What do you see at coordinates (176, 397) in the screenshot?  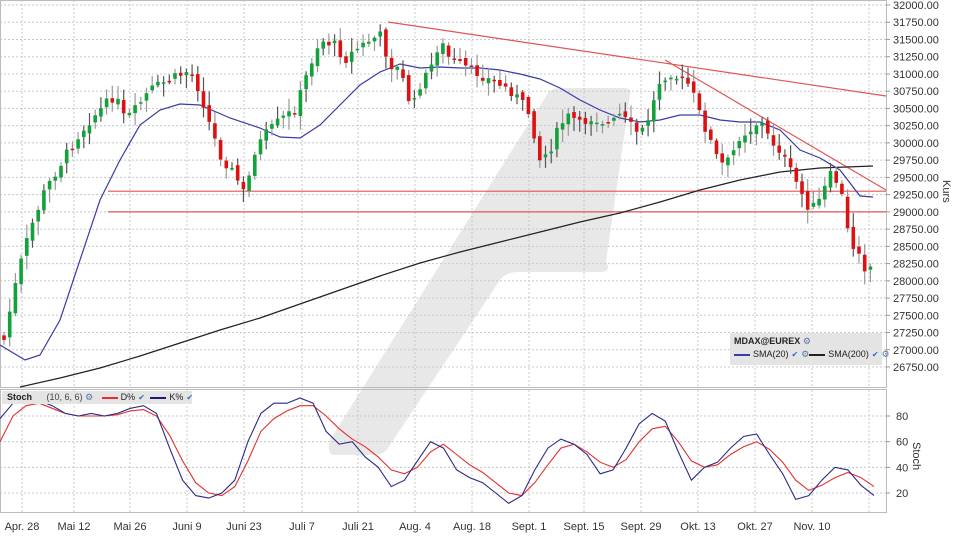 I see `legend-k-label: K%` at bounding box center [176, 397].